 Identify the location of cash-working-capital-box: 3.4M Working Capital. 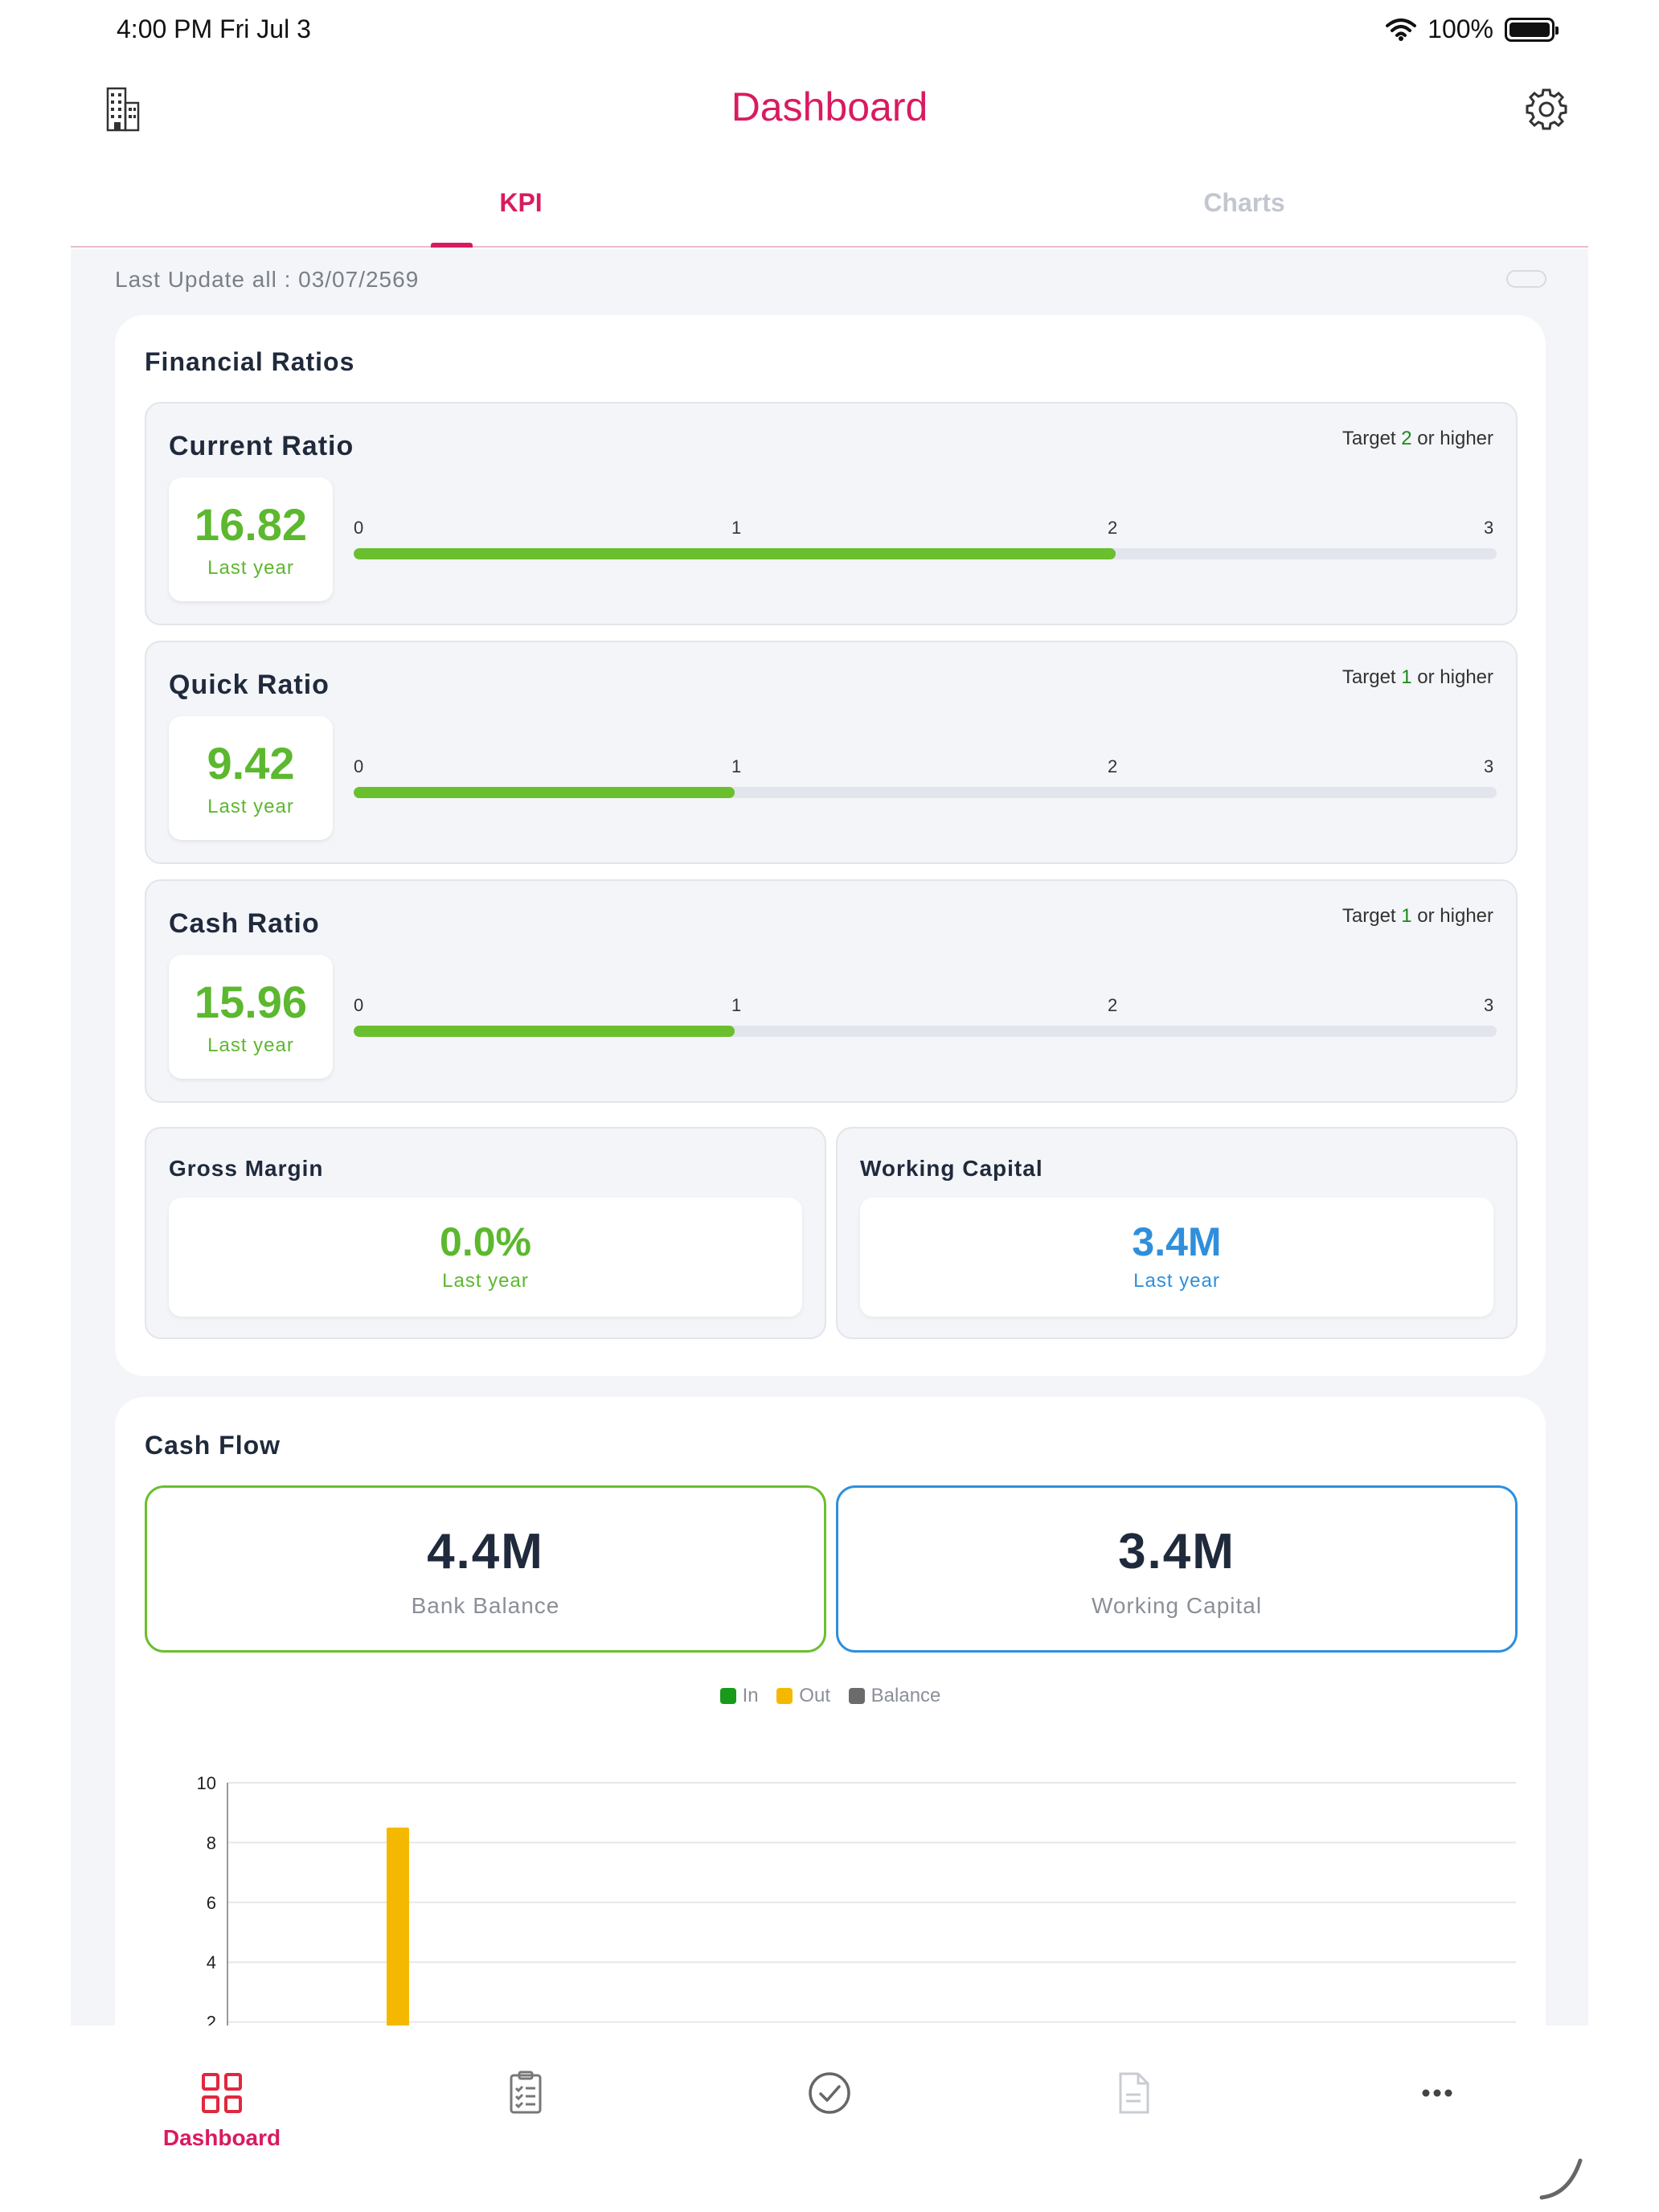
(1177, 1569).